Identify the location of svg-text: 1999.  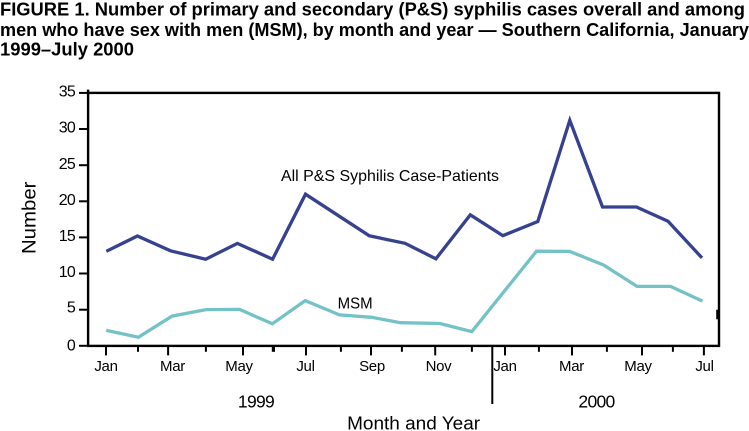
(256, 402).